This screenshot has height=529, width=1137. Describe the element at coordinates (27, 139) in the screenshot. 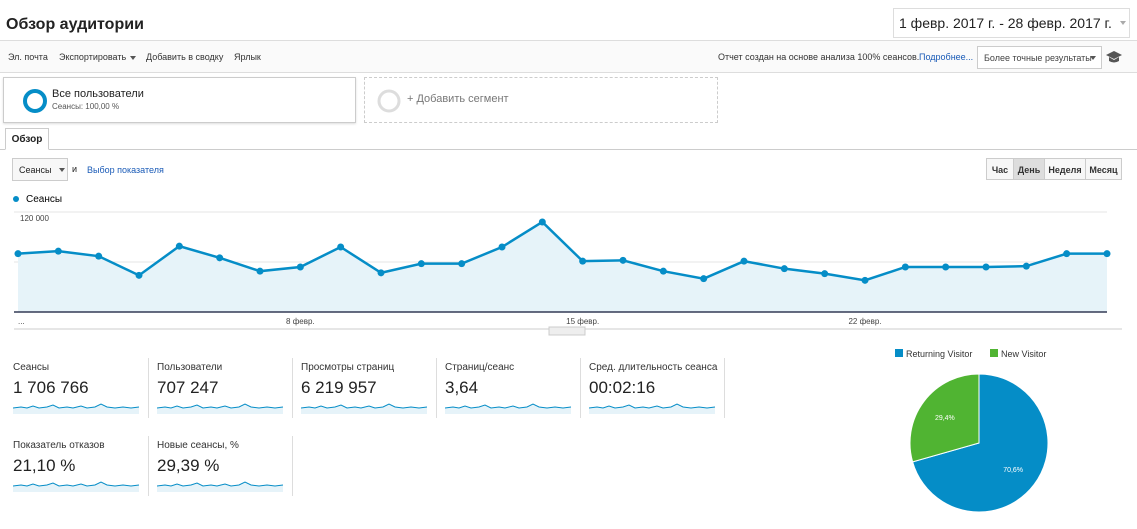

I see `tab: Обзор` at that location.